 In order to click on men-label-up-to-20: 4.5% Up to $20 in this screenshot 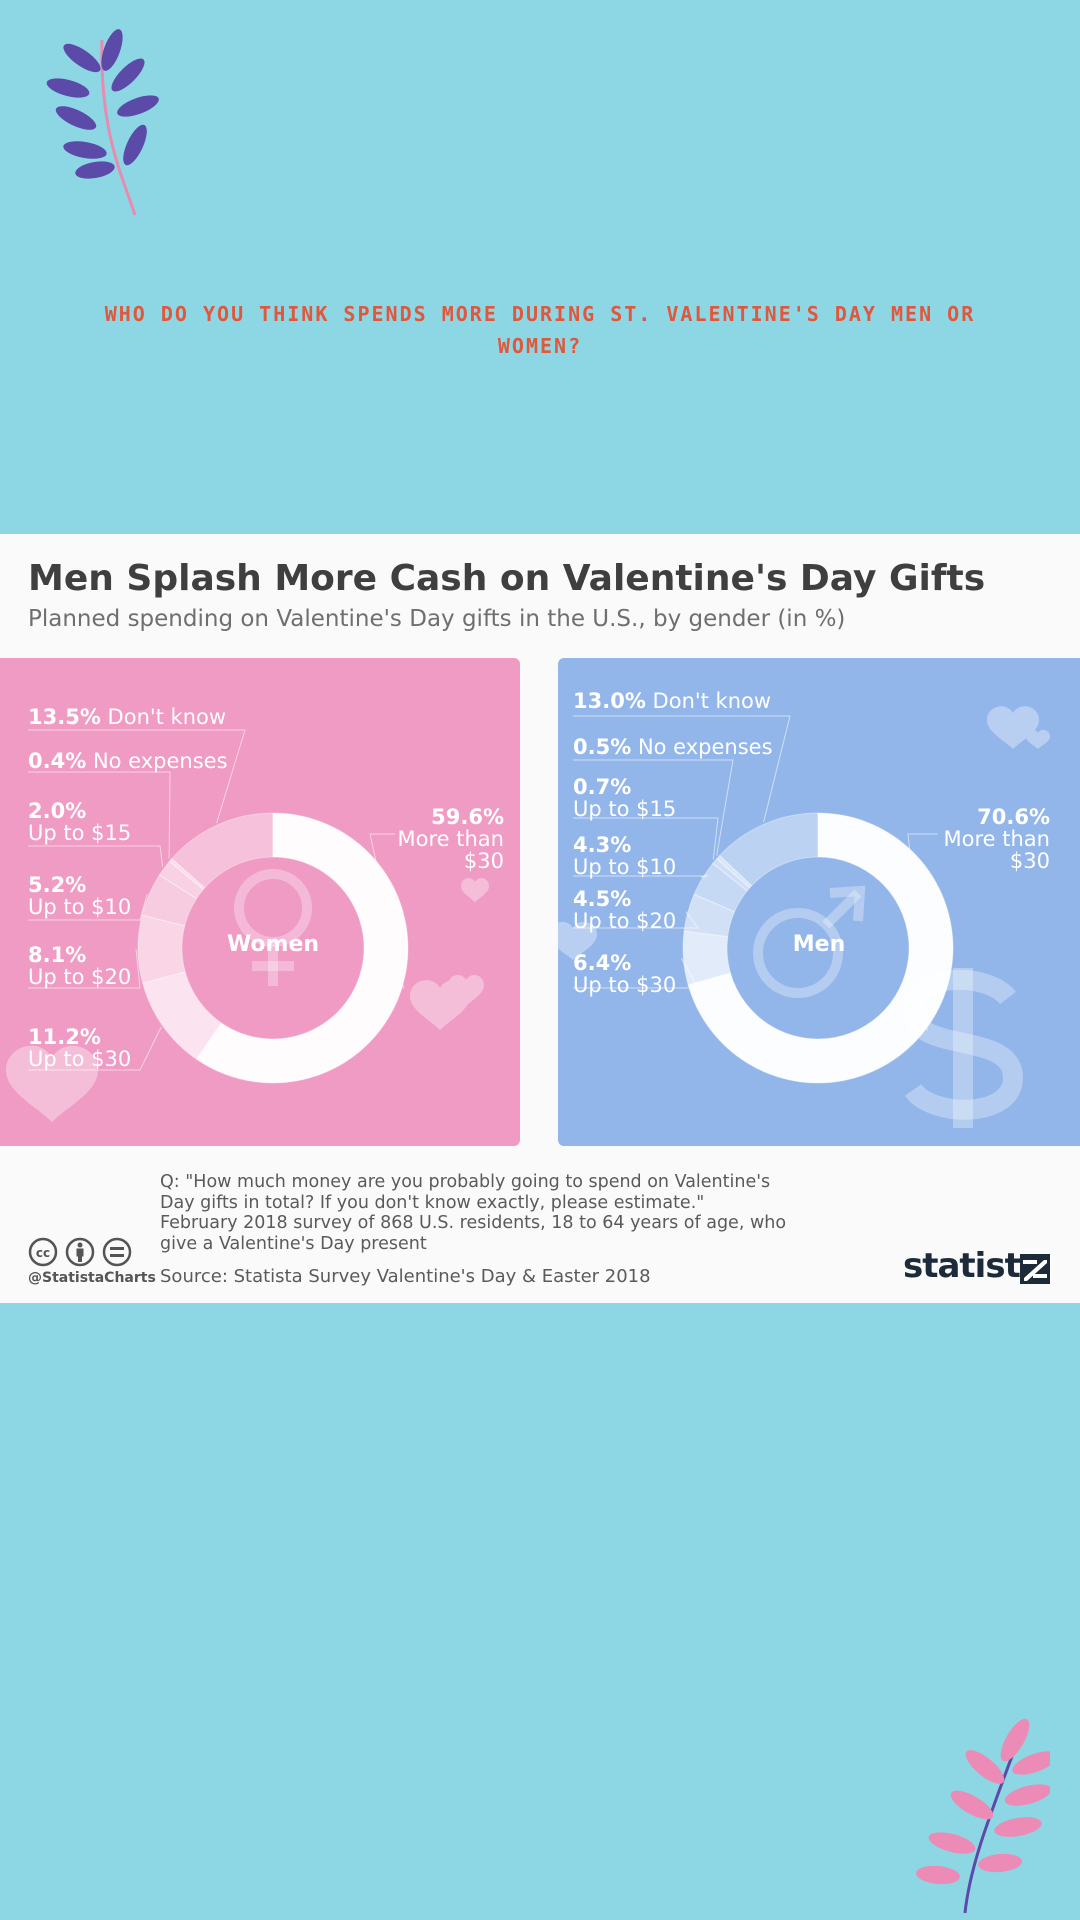, I will do `click(625, 910)`.